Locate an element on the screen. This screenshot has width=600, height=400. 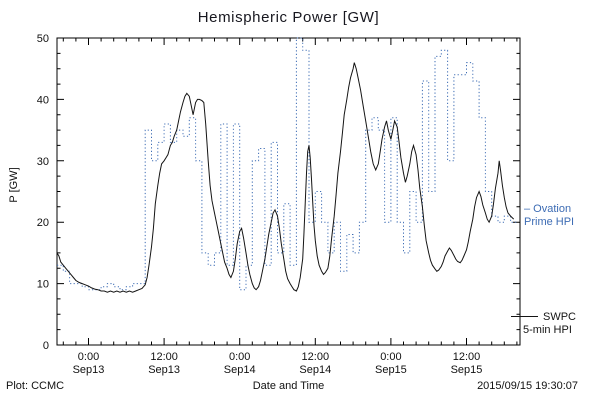
y-tick-label: 30 is located at coordinates (43, 162).